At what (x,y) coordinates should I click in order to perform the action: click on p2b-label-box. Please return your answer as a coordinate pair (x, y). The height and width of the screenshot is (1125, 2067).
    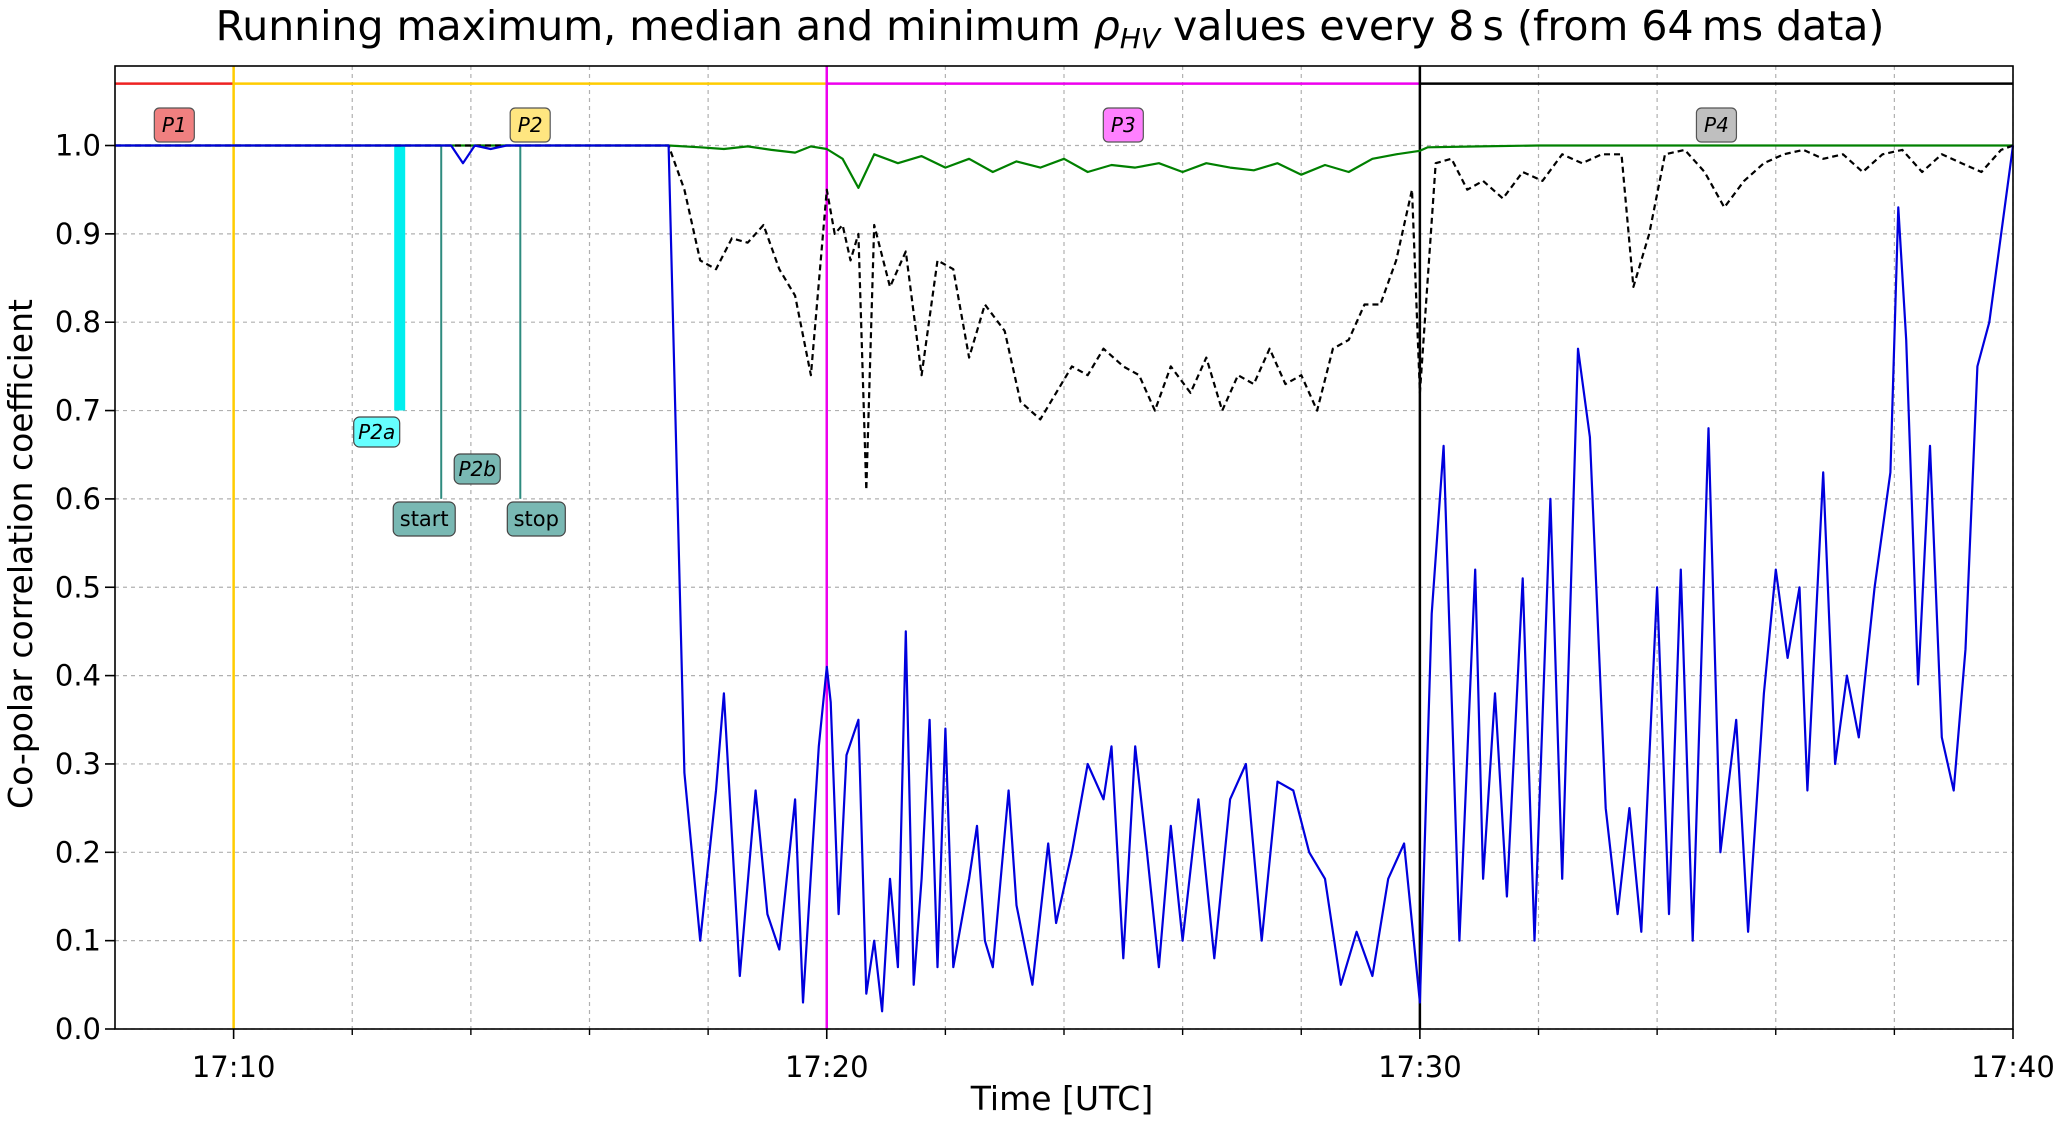
    Looking at the image, I should click on (477, 469).